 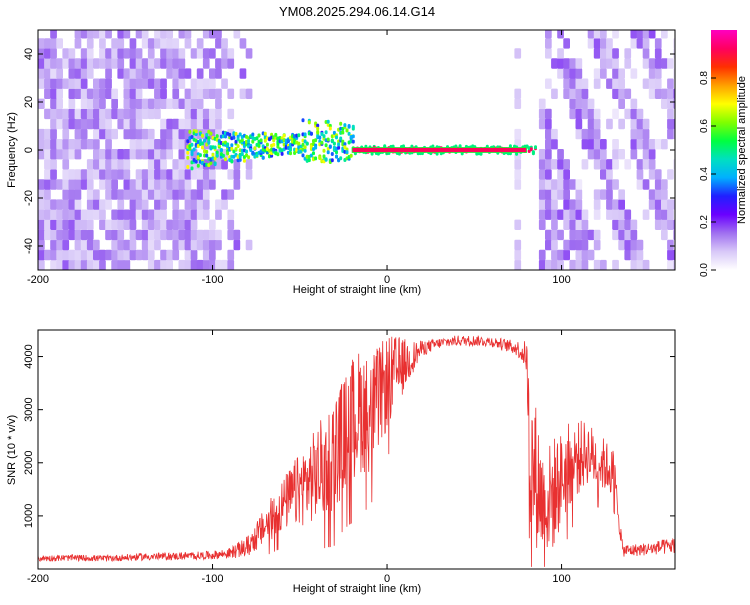 What do you see at coordinates (704, 126) in the screenshot?
I see `colorbar-tick-label: 0.6` at bounding box center [704, 126].